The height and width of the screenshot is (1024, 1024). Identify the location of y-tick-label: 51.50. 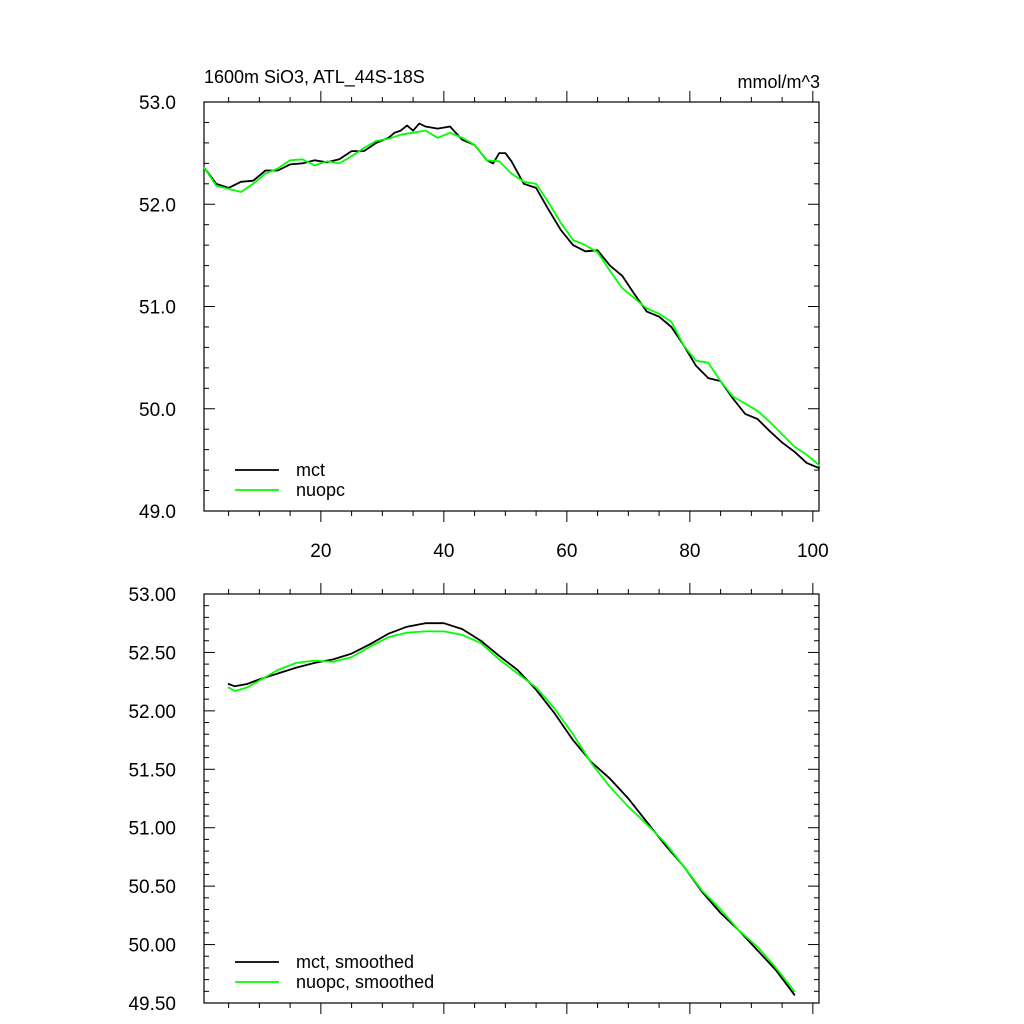
(152, 770).